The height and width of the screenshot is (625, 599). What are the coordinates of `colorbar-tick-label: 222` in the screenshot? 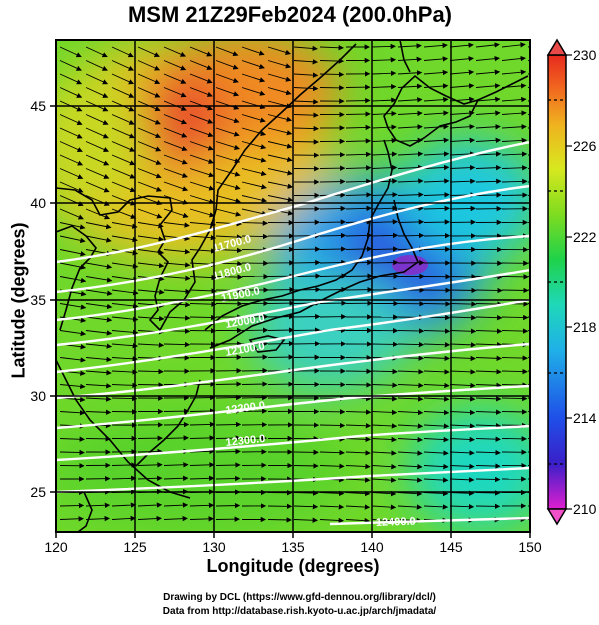 It's located at (585, 237).